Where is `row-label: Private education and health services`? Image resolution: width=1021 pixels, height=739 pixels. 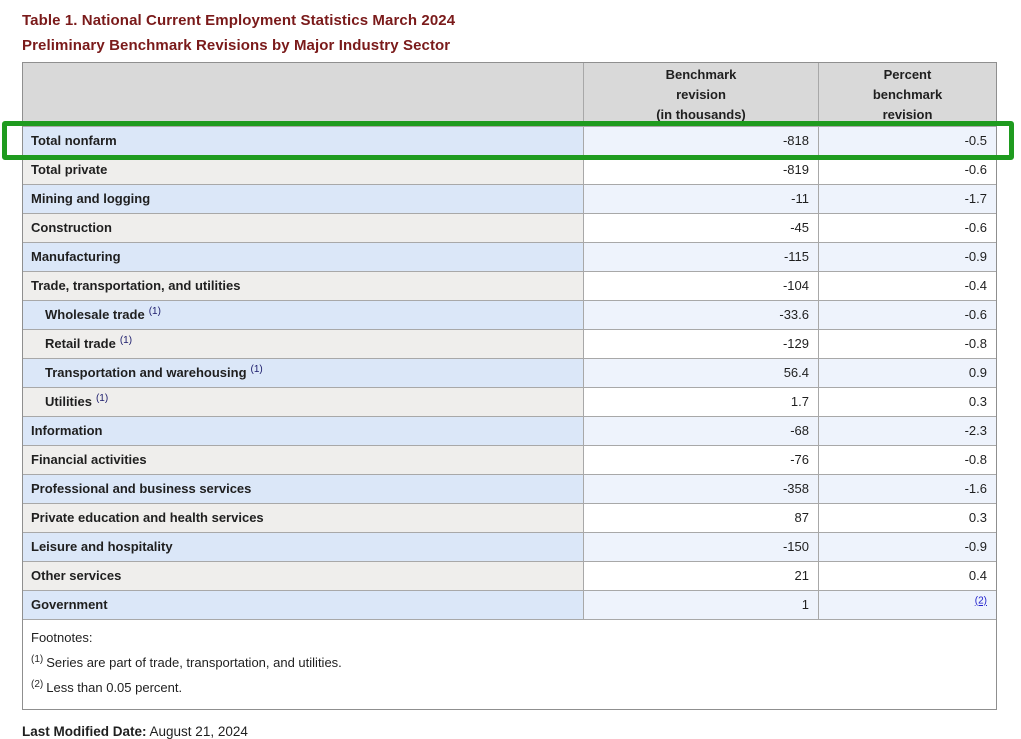 row-label: Private education and health services is located at coordinates (147, 517).